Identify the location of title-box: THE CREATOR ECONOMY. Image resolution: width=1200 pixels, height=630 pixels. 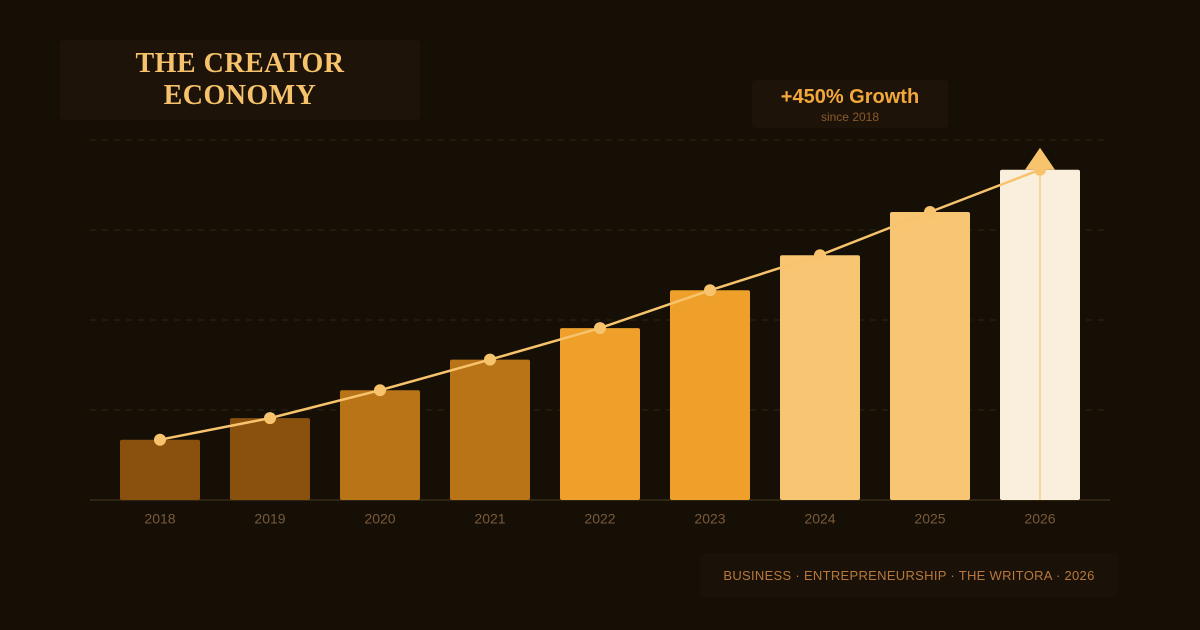
(240, 80).